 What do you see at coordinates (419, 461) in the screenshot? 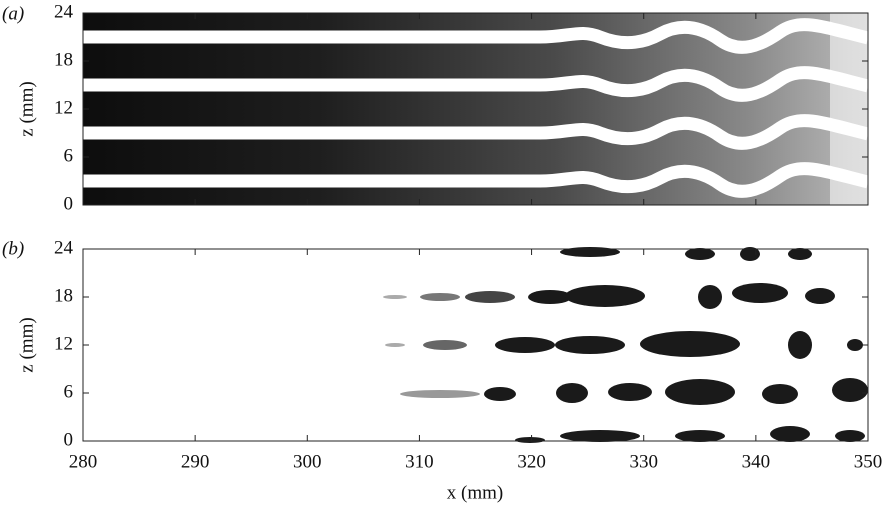
I see `x-tick-label: 310` at bounding box center [419, 461].